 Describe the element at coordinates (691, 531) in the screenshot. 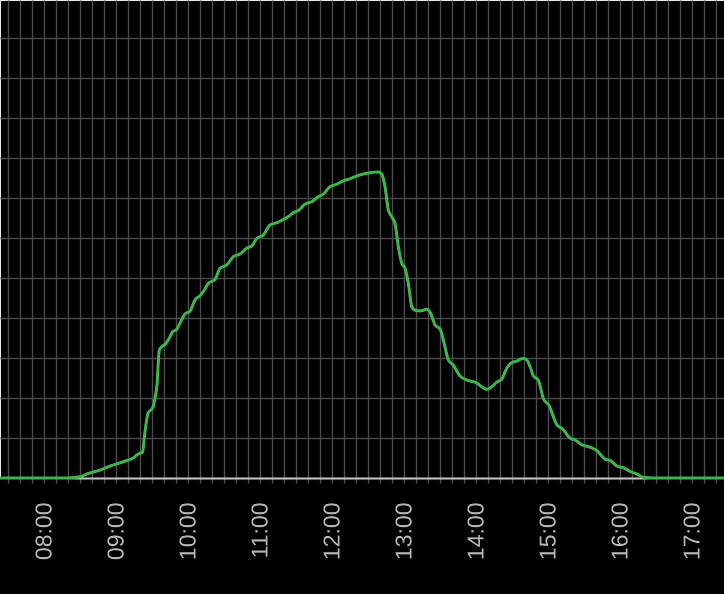

I see `x-tick-label: 17:00` at that location.